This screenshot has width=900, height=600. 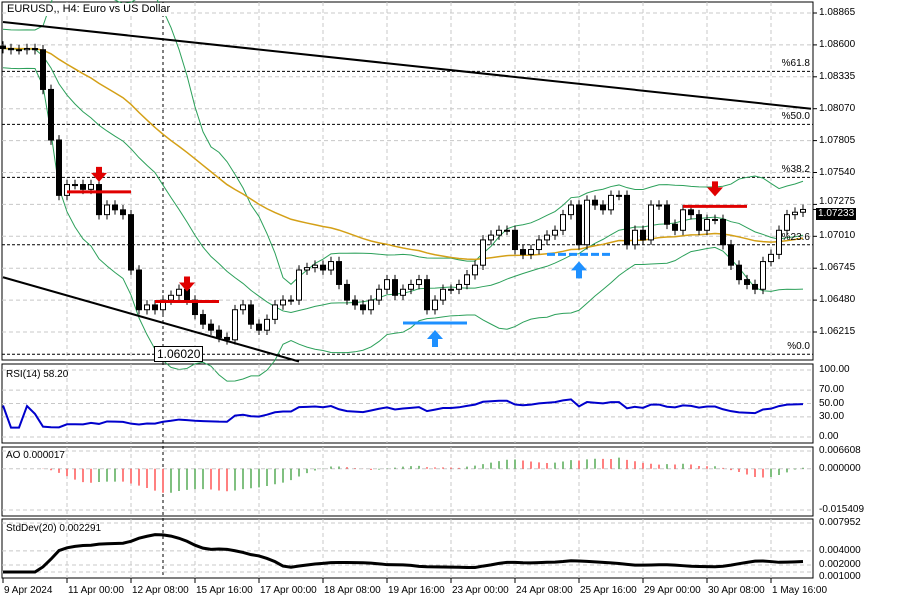 What do you see at coordinates (736, 590) in the screenshot?
I see `x-tick-label: 30 Apr 08:00` at bounding box center [736, 590].